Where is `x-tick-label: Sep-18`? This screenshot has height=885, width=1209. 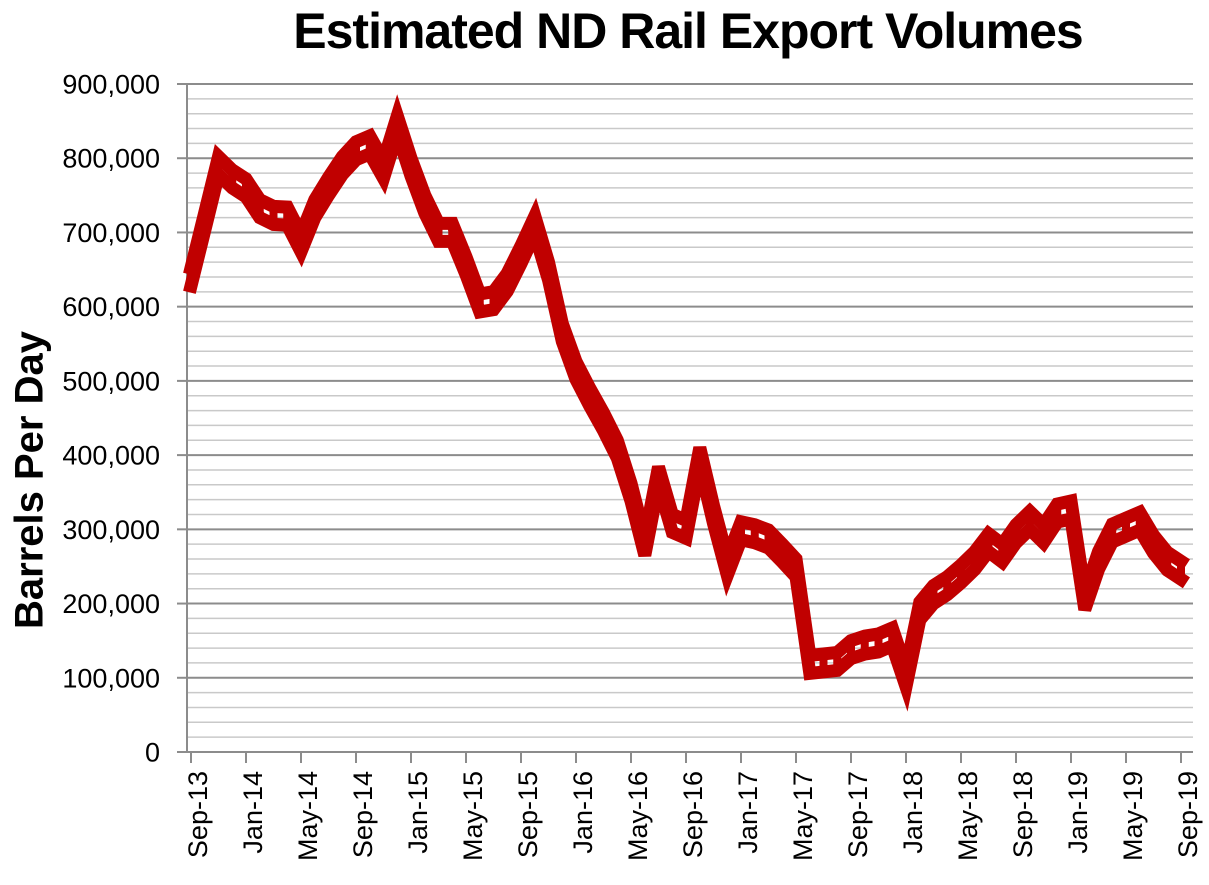 x-tick-label: Sep-18 is located at coordinates (1023, 814).